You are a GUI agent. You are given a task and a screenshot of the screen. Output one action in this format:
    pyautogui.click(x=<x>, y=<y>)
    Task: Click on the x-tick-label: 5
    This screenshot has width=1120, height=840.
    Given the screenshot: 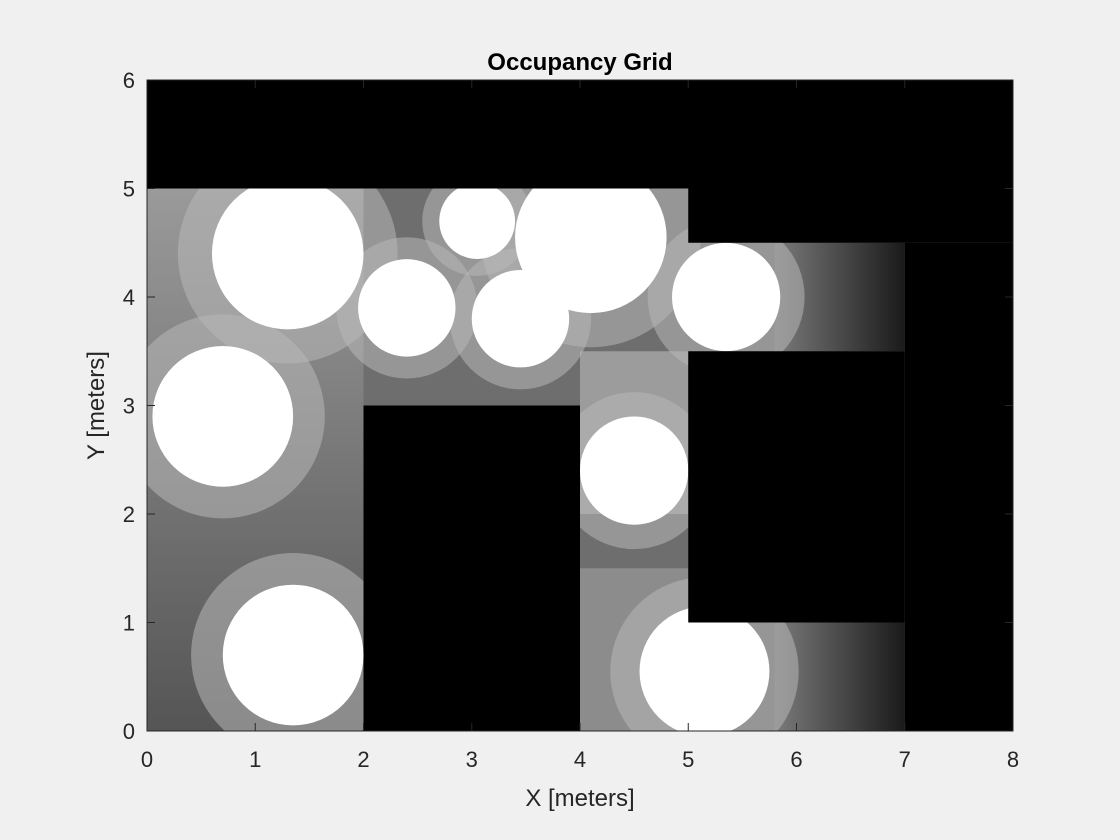 What is the action you would take?
    pyautogui.click(x=688, y=759)
    